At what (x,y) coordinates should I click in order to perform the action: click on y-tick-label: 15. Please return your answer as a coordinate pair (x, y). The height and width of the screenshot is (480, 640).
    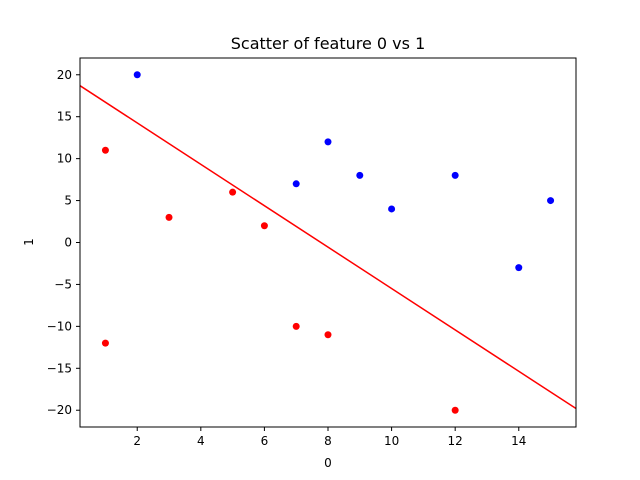
    Looking at the image, I should click on (64, 117).